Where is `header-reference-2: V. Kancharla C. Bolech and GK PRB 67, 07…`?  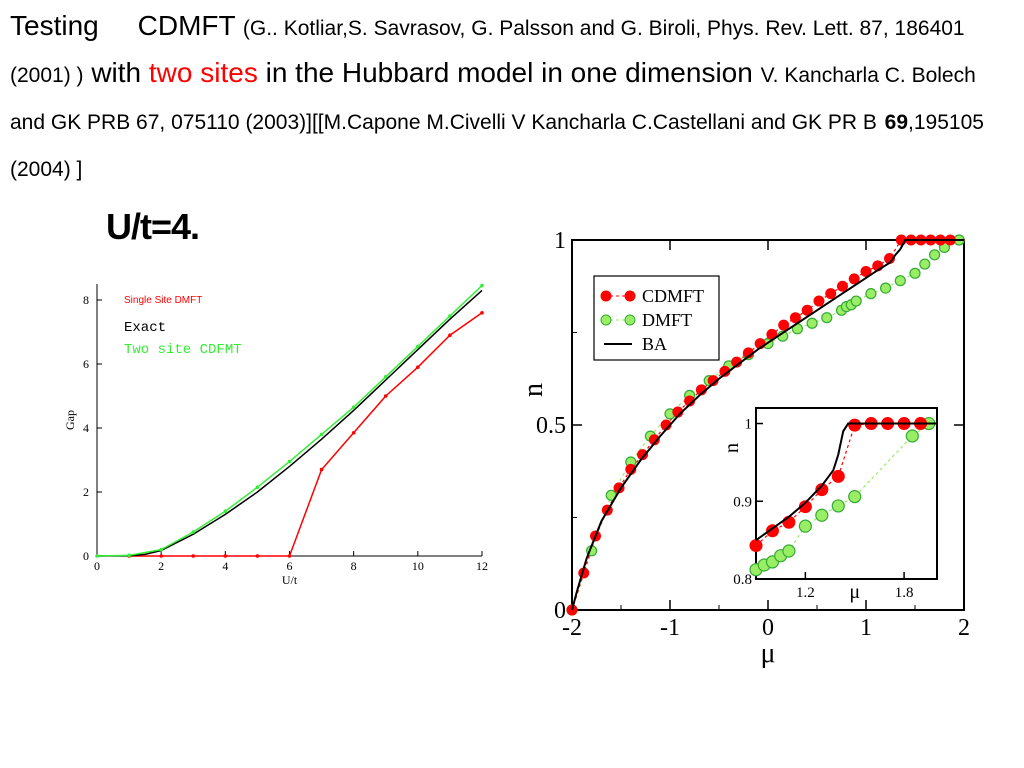 header-reference-2: V. Kancharla C. Bolech and GK PRB 67, 07… is located at coordinates (493, 99).